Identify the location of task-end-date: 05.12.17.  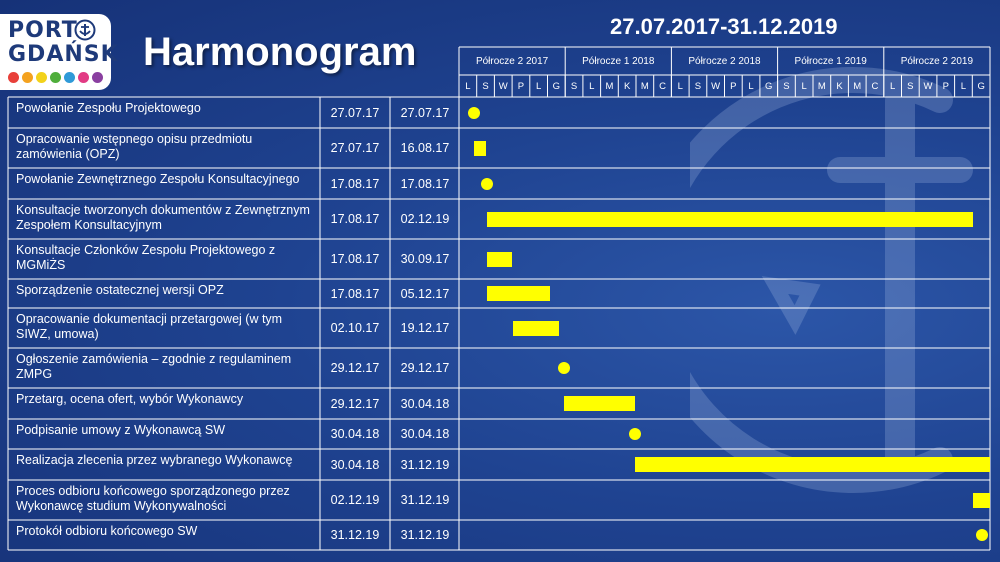
(425, 293).